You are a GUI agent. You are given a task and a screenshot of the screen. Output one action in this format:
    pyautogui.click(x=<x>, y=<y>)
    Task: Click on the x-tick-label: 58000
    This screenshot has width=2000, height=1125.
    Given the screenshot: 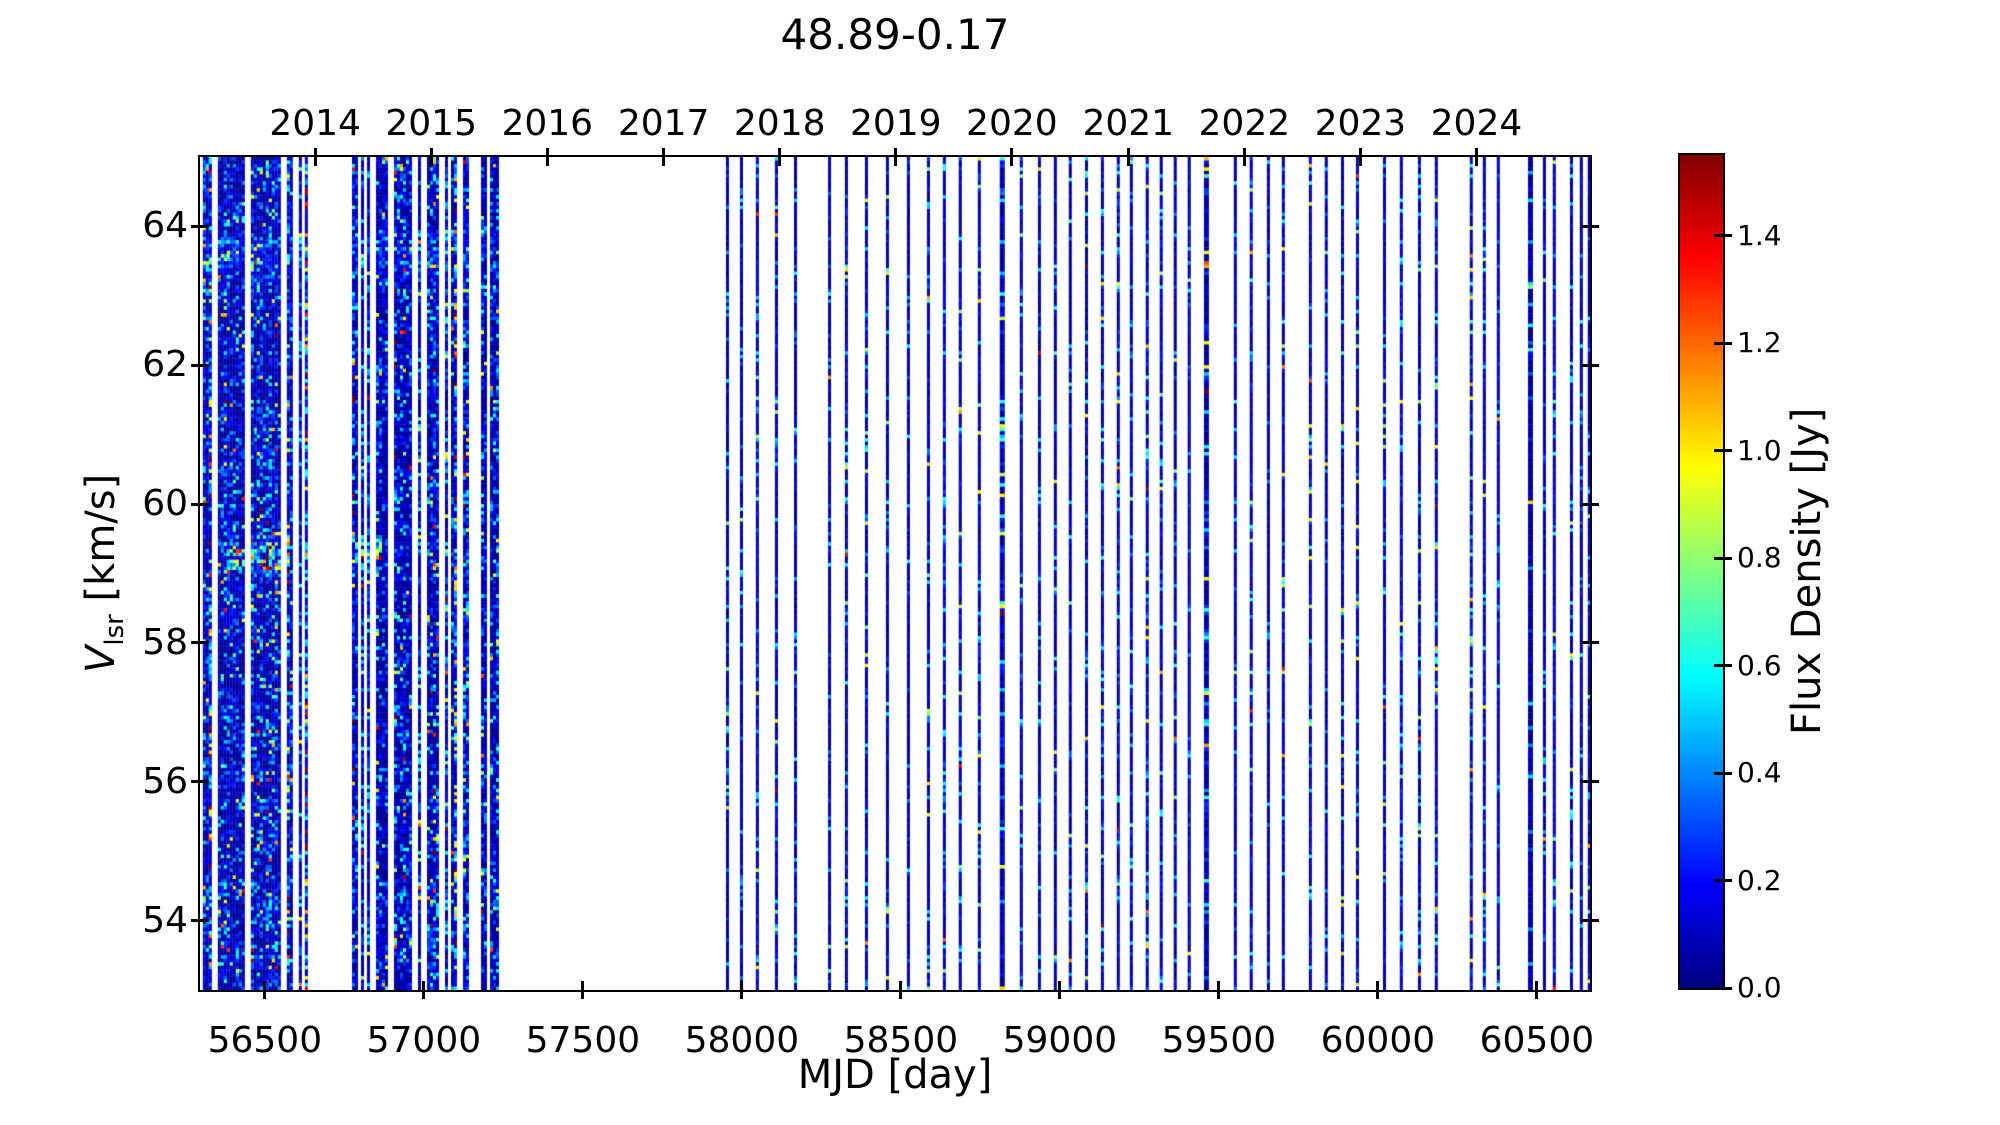 What is the action you would take?
    pyautogui.click(x=742, y=1040)
    